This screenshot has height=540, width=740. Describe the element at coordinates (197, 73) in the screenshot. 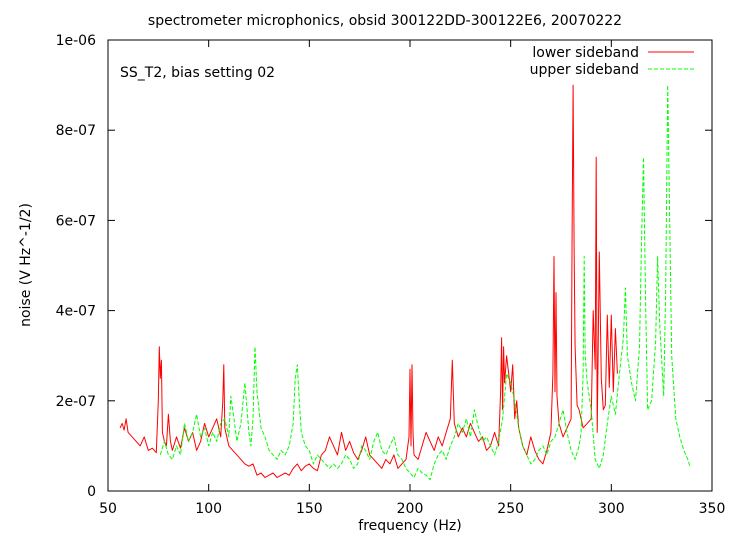

I see `plot-annotation: SS_T2, bias setting 02` at that location.